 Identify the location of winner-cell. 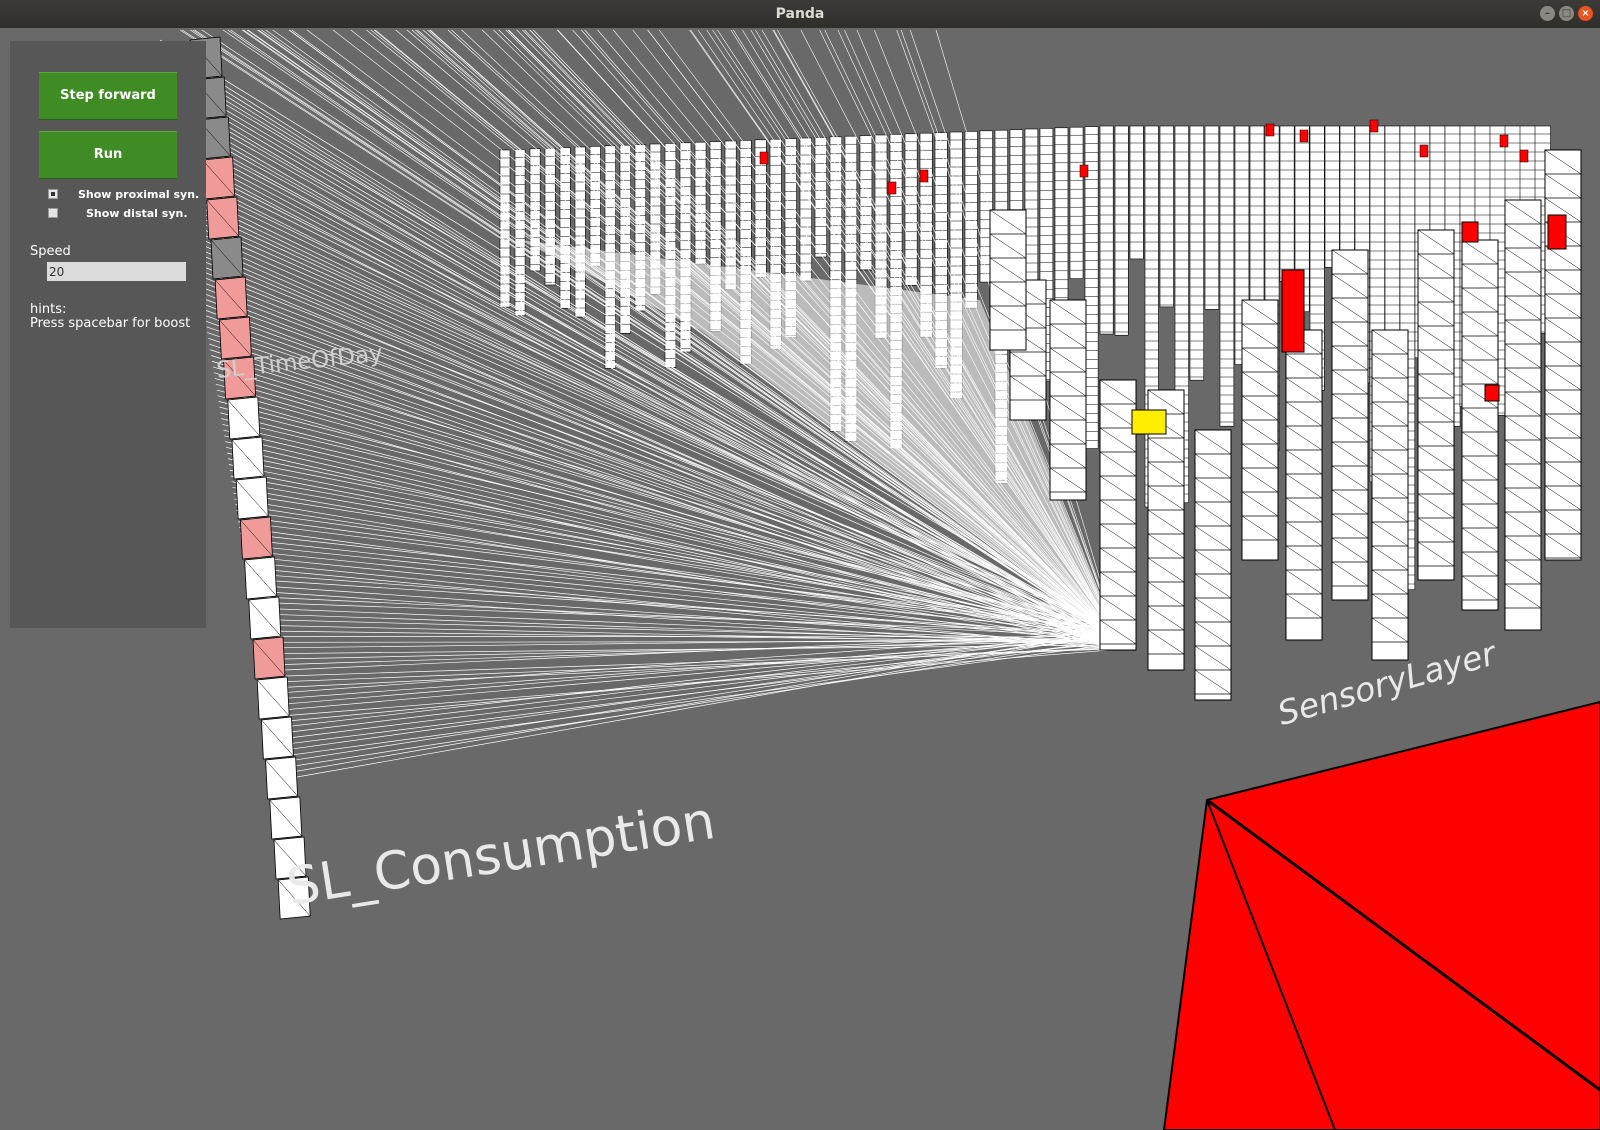
(1149, 422).